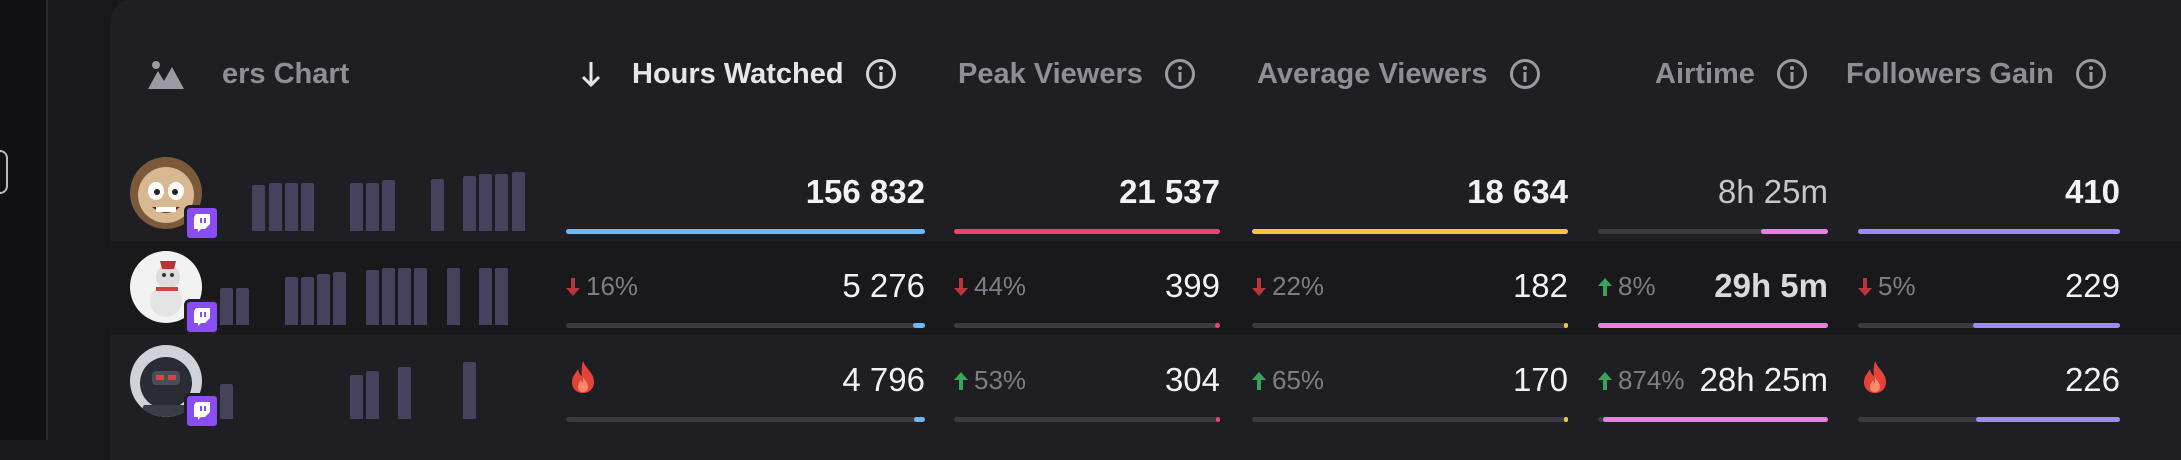 Image resolution: width=2181 pixels, height=460 pixels. I want to click on avg-progress-track, so click(1410, 231).